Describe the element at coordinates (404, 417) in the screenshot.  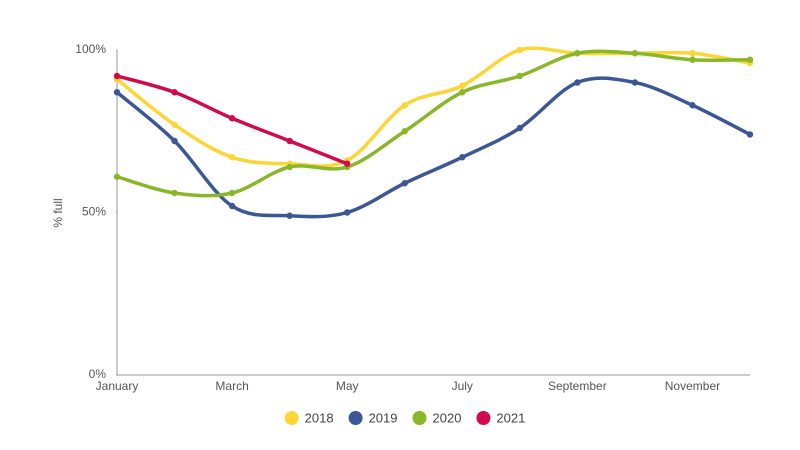
I see `legend: 2018 2019 2020 2021` at that location.